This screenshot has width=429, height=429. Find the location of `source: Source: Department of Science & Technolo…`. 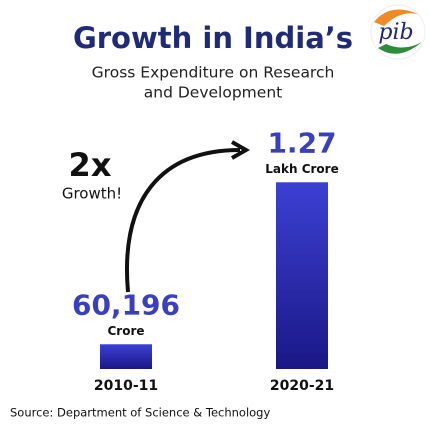

source: Source: Department of Science & Technolo… is located at coordinates (140, 413).